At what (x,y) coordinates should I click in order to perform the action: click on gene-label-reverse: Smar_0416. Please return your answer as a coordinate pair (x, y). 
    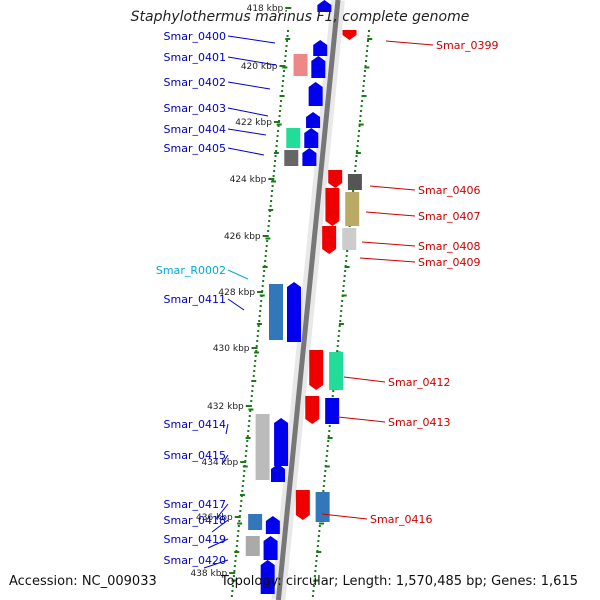
    Looking at the image, I should click on (401, 519).